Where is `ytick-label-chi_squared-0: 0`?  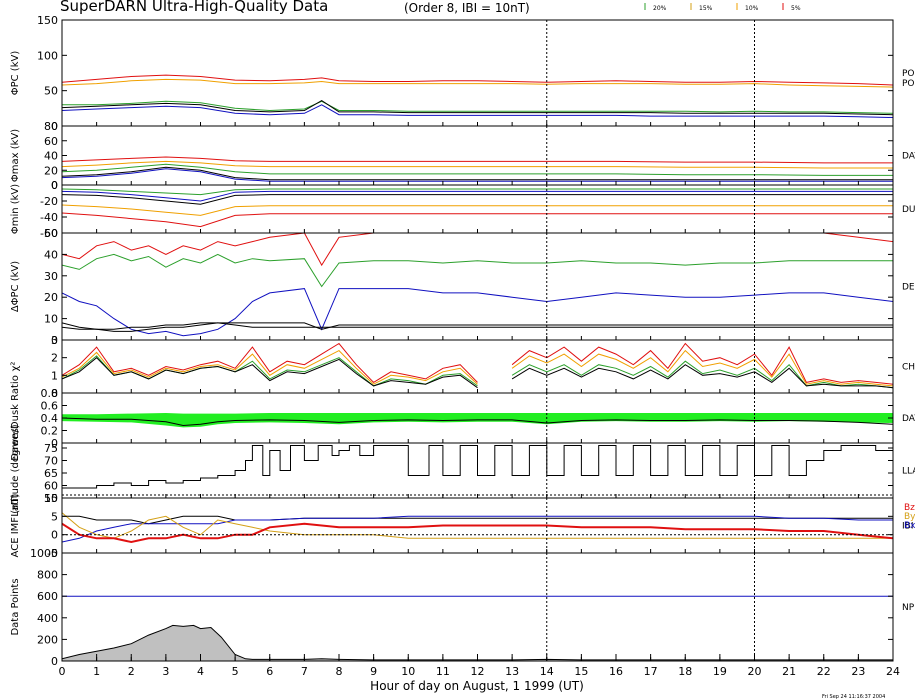
ytick-label-chi_squared-0: 0 is located at coordinates (54, 393).